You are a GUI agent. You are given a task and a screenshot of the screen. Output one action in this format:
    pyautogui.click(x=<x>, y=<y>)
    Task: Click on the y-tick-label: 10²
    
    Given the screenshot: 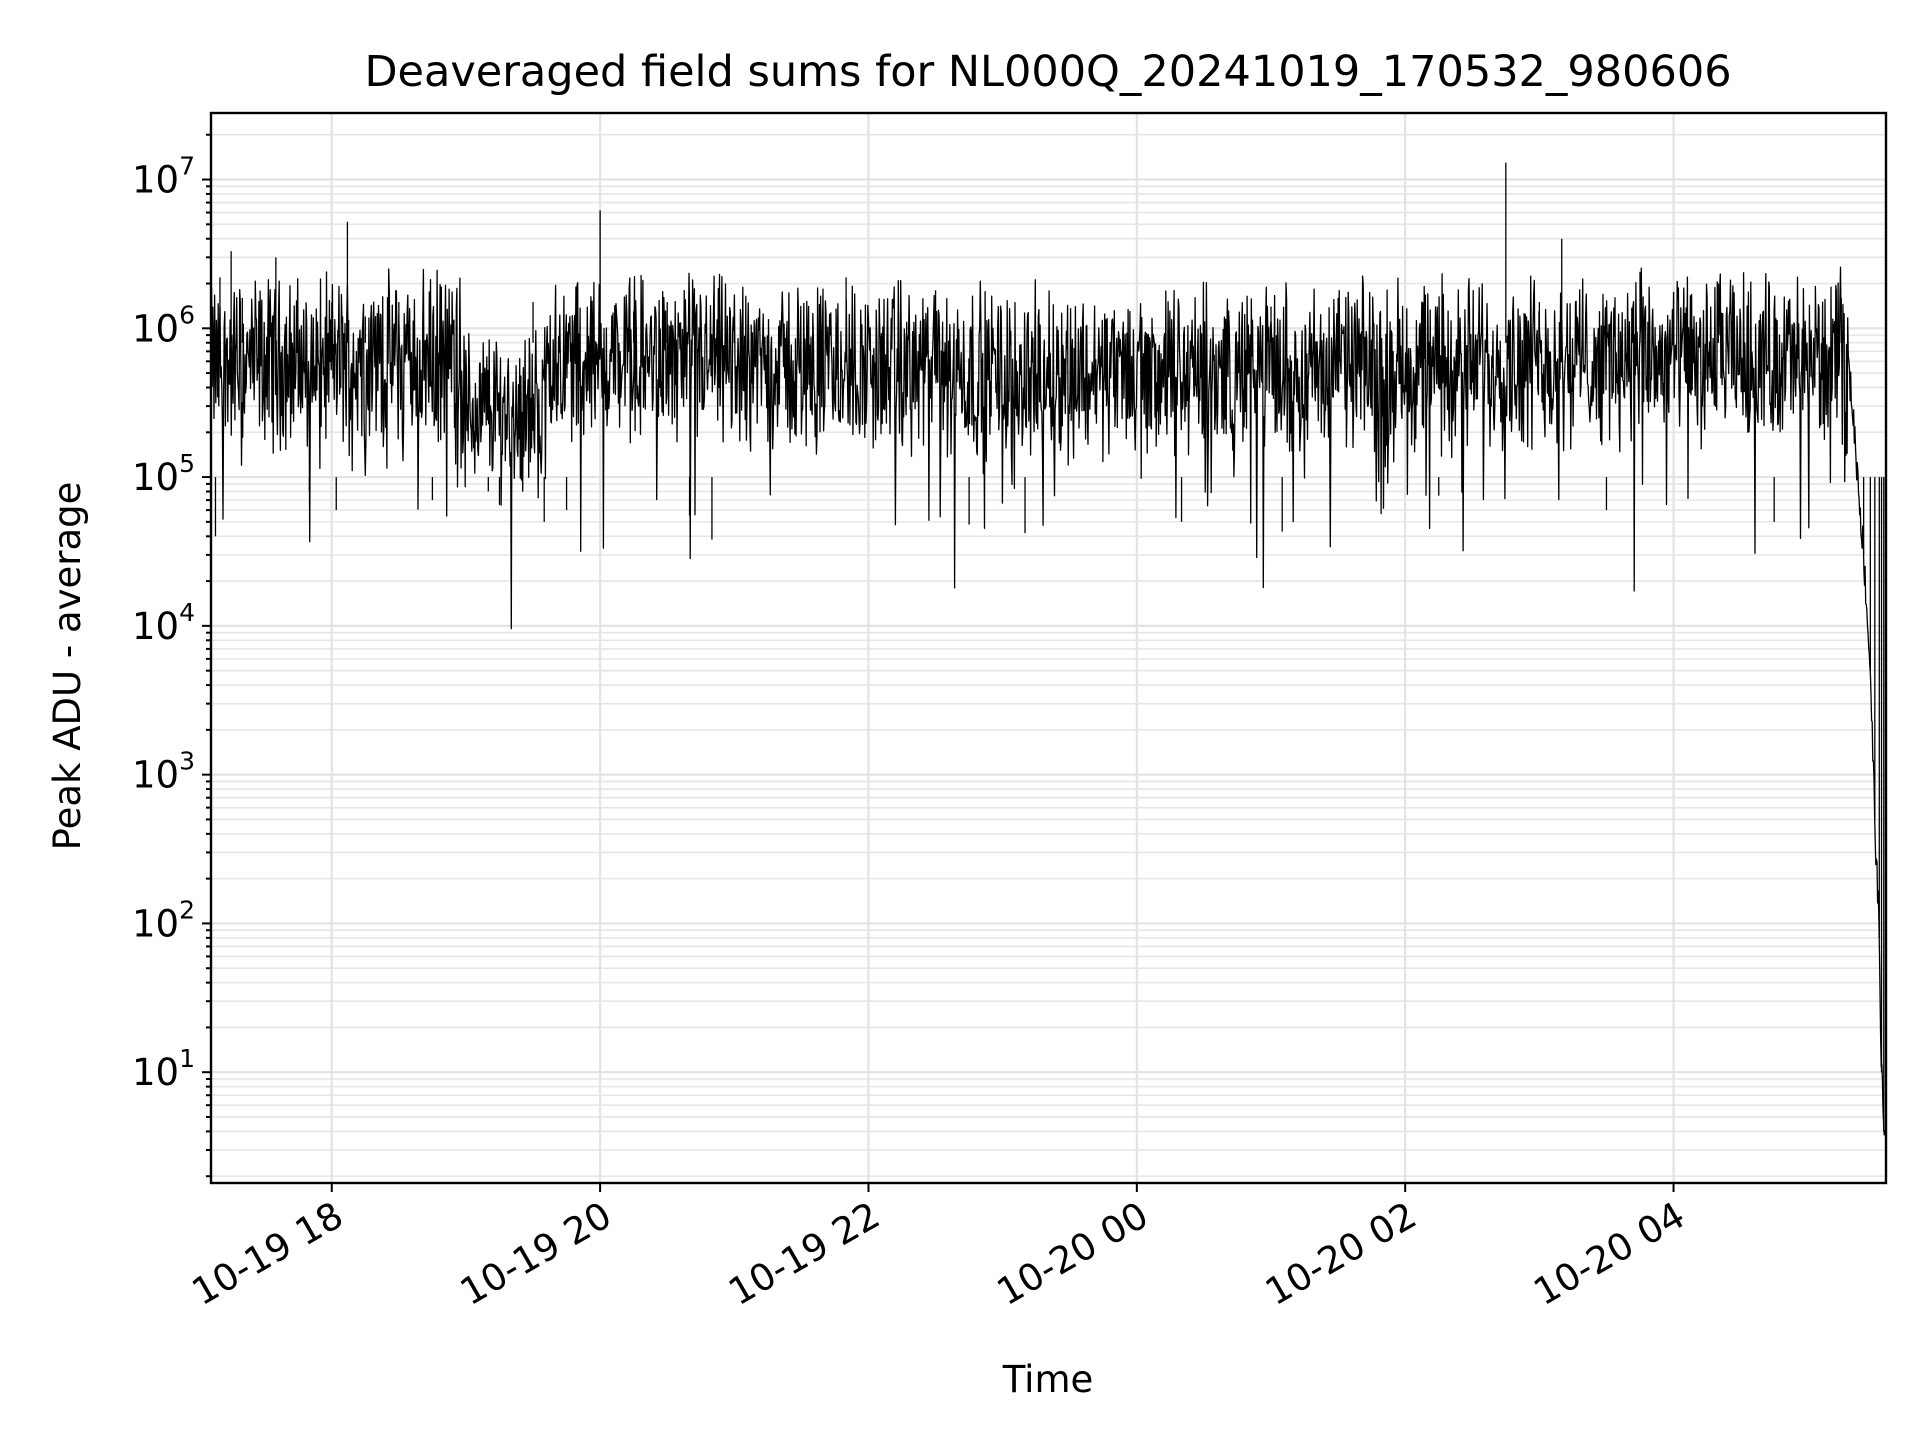 What is the action you would take?
    pyautogui.click(x=163, y=920)
    